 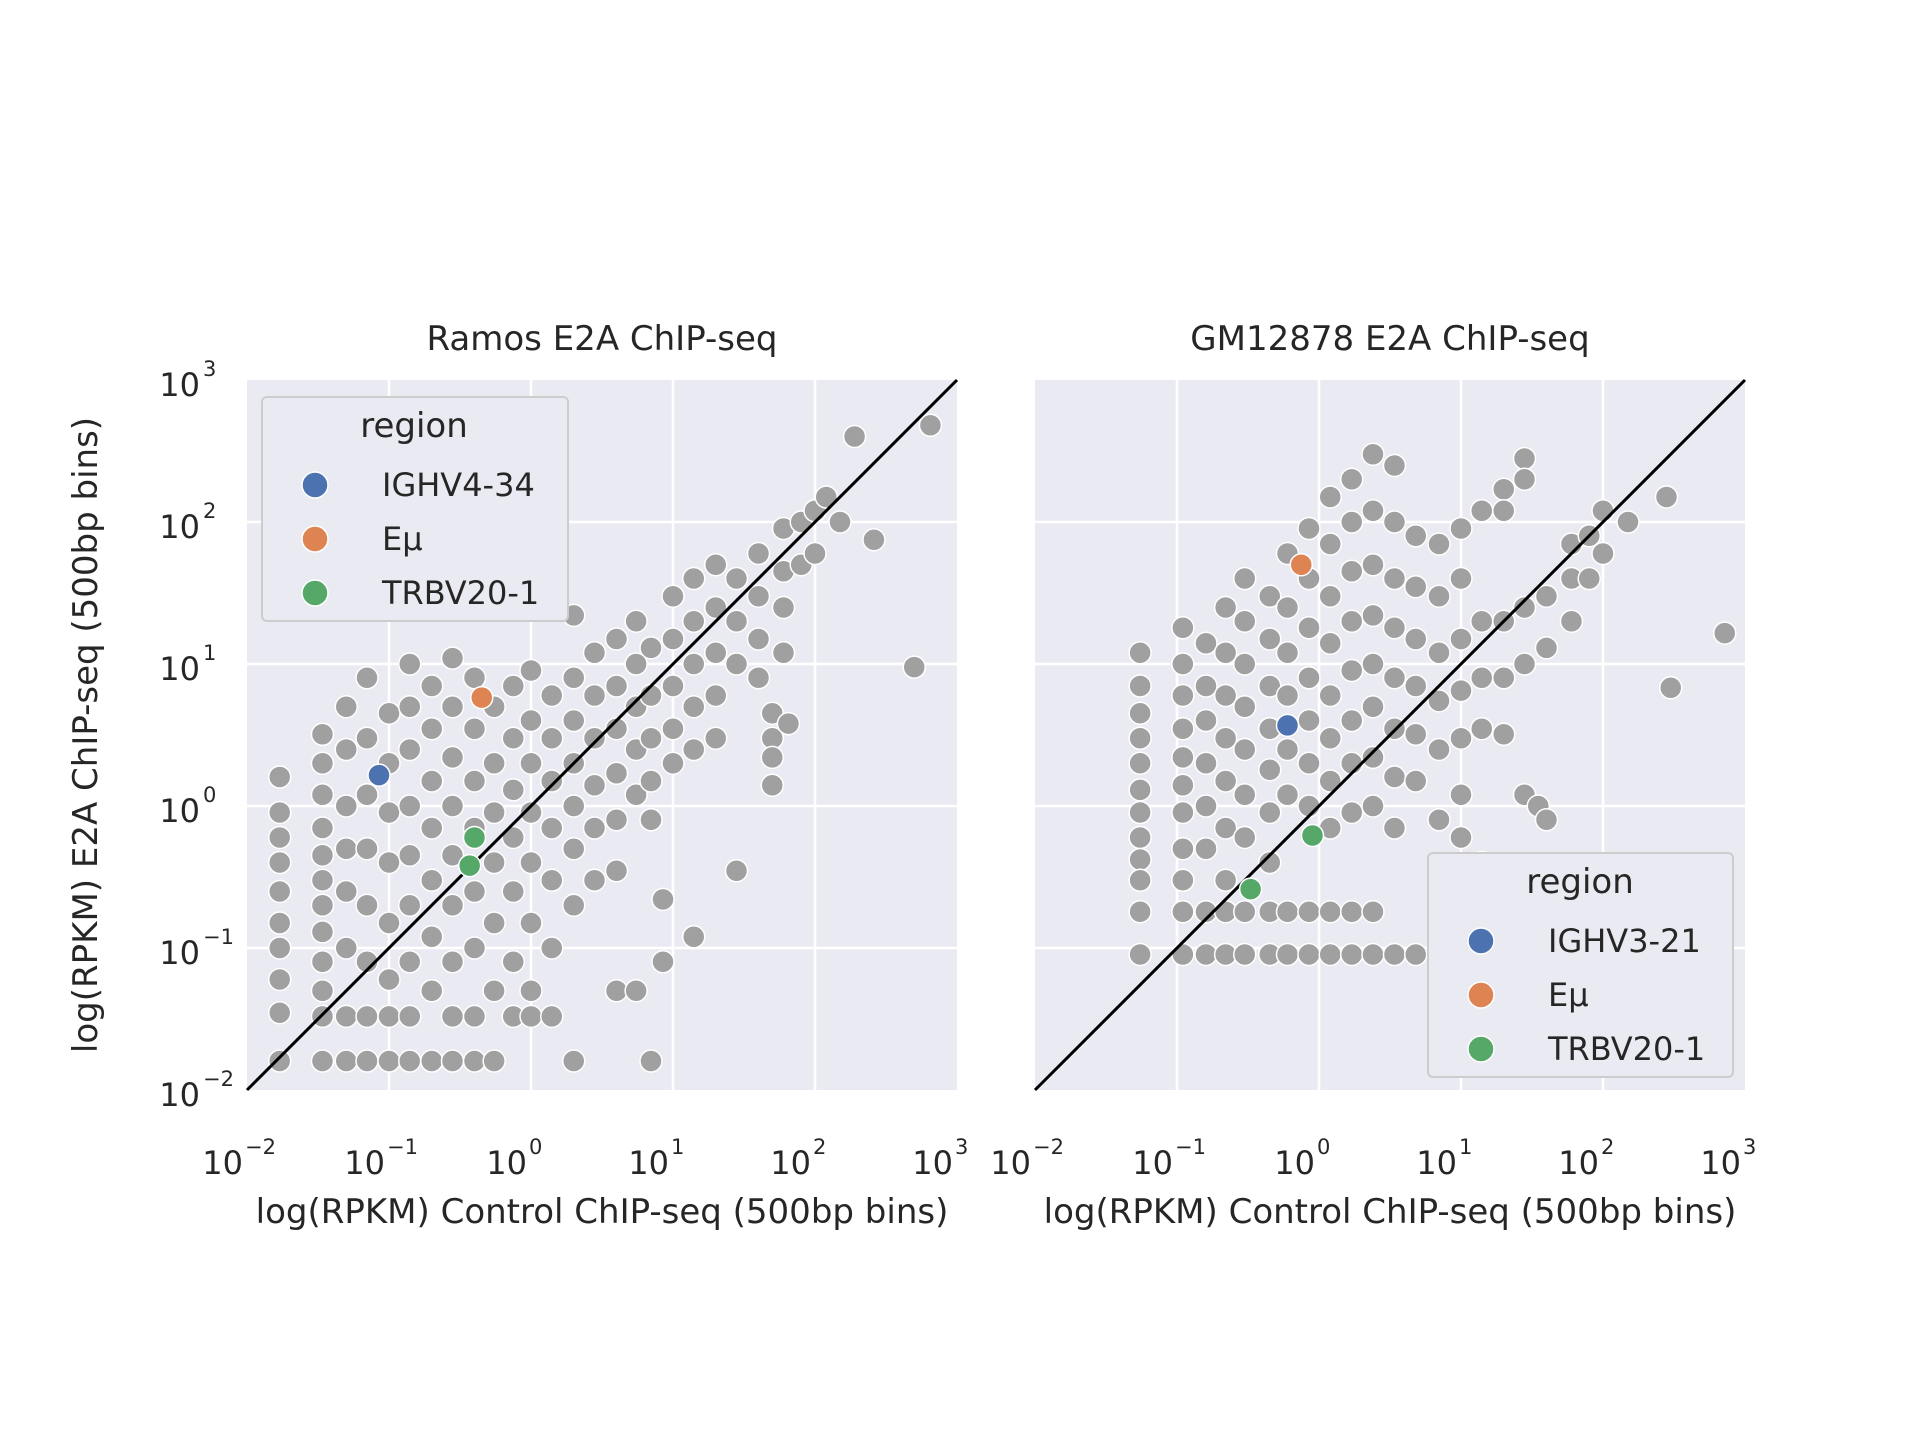 What do you see at coordinates (402, 1147) in the screenshot?
I see `x-tick-exponent: −1` at bounding box center [402, 1147].